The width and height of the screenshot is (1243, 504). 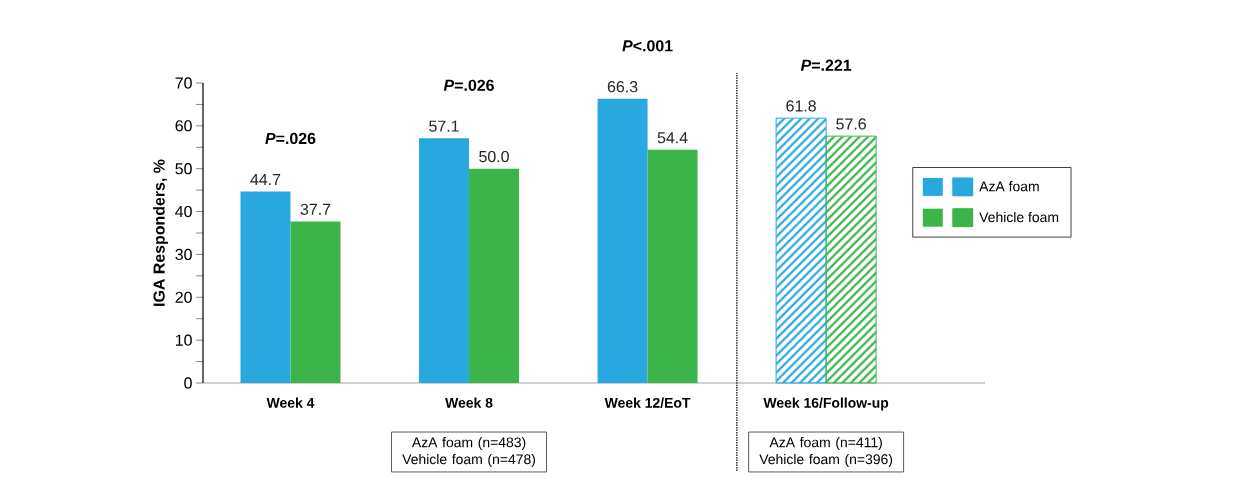 I want to click on data-label: 54.4, so click(x=672, y=138).